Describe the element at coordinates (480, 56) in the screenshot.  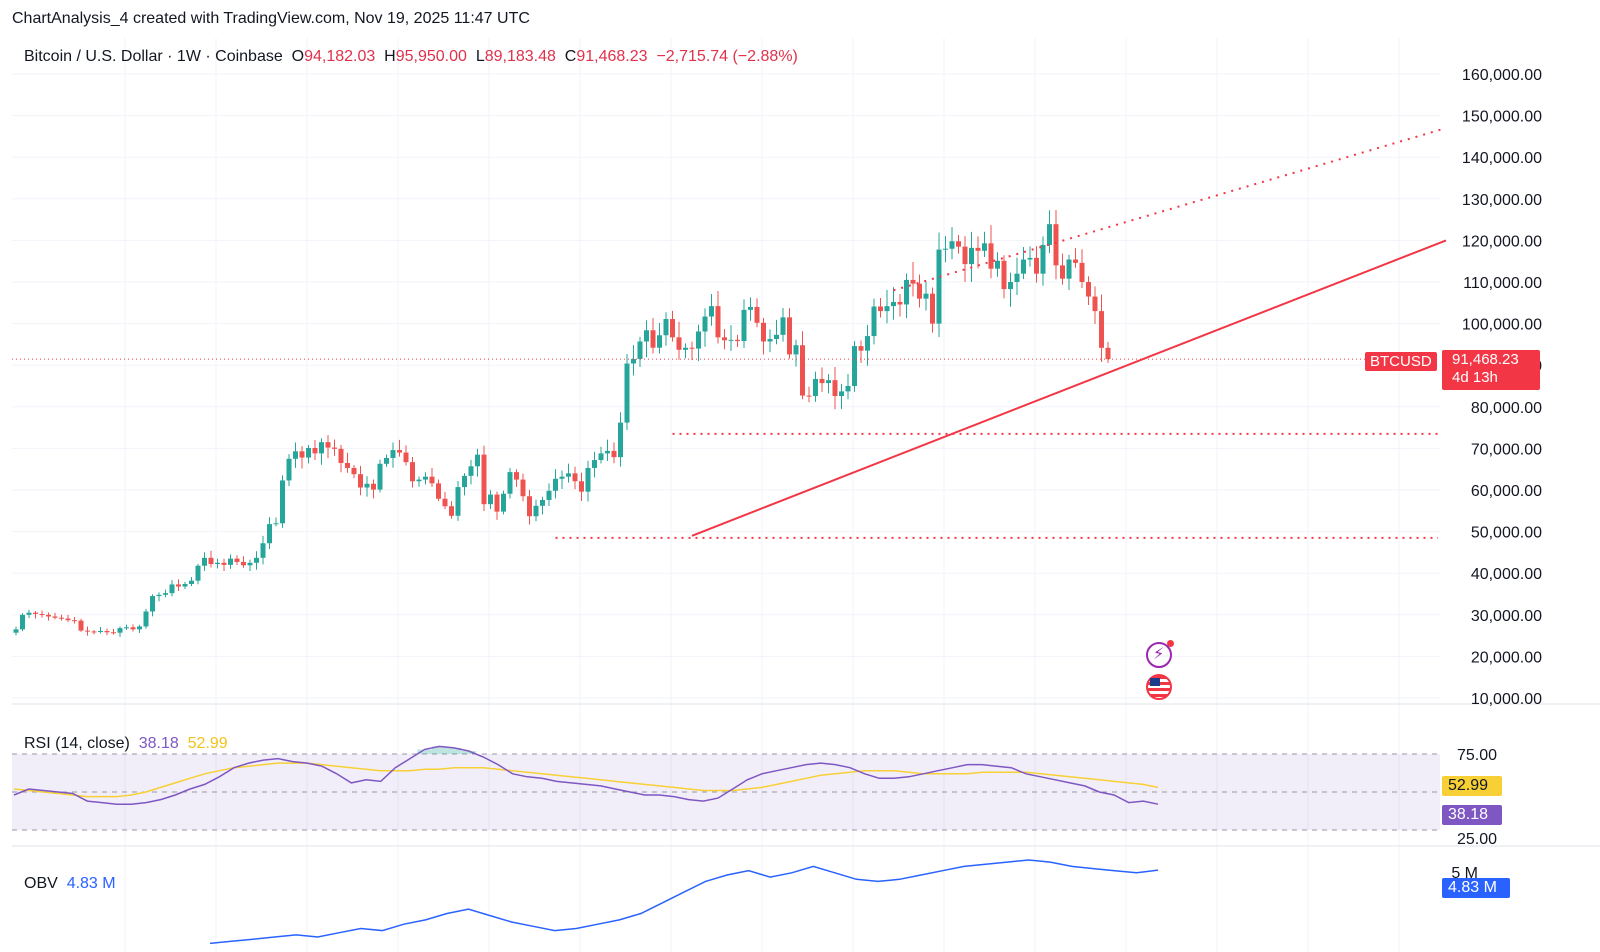
I see `legend-l-label: L` at that location.